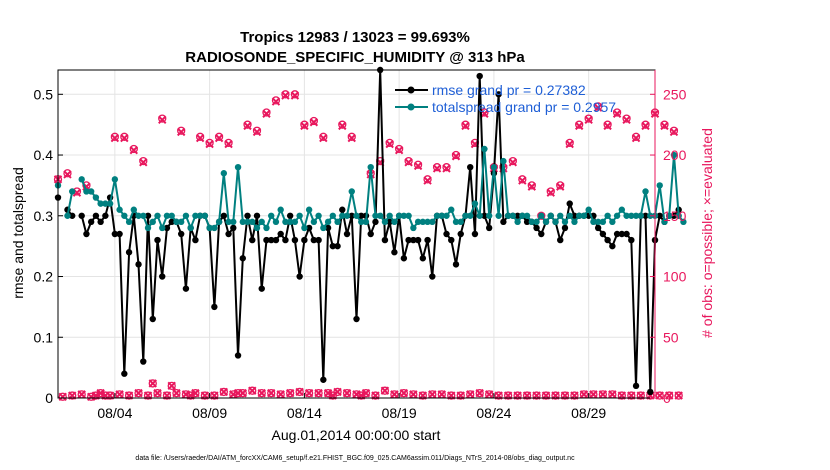 This screenshot has height=470, width=830. What do you see at coordinates (351, 407) in the screenshot?
I see `x-axis: 08/04 08/09 08/14 08/19 08/24 08/29` at bounding box center [351, 407].